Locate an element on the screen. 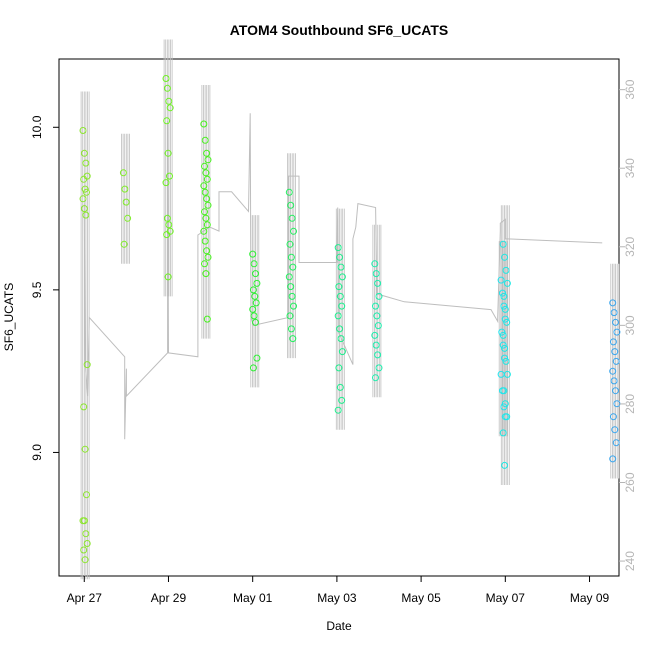 The width and height of the screenshot is (650, 650). x-tick-label: May 05 is located at coordinates (421, 598).